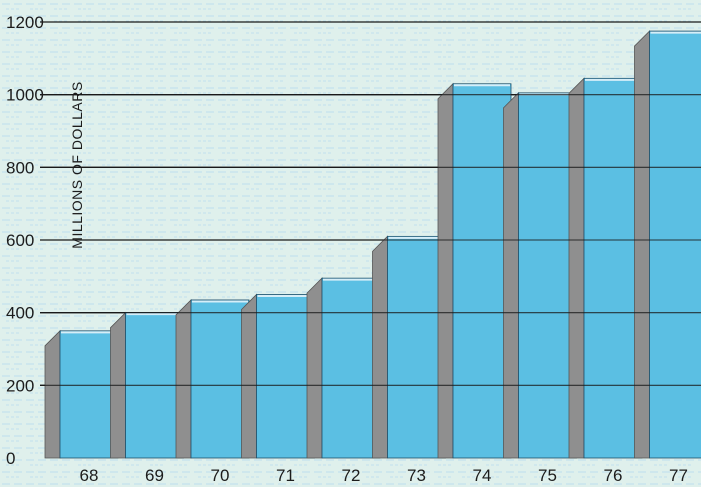 The width and height of the screenshot is (701, 487). What do you see at coordinates (25, 22) in the screenshot?
I see `y-tick-label: 1200` at bounding box center [25, 22].